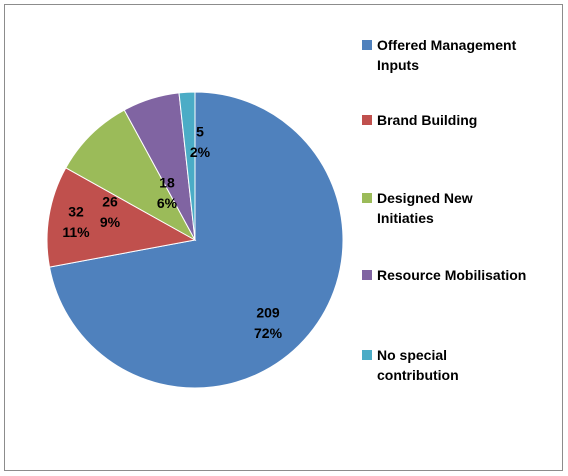 The width and height of the screenshot is (568, 476). What do you see at coordinates (104, 222) in the screenshot?
I see `percent-number: 9` at bounding box center [104, 222].